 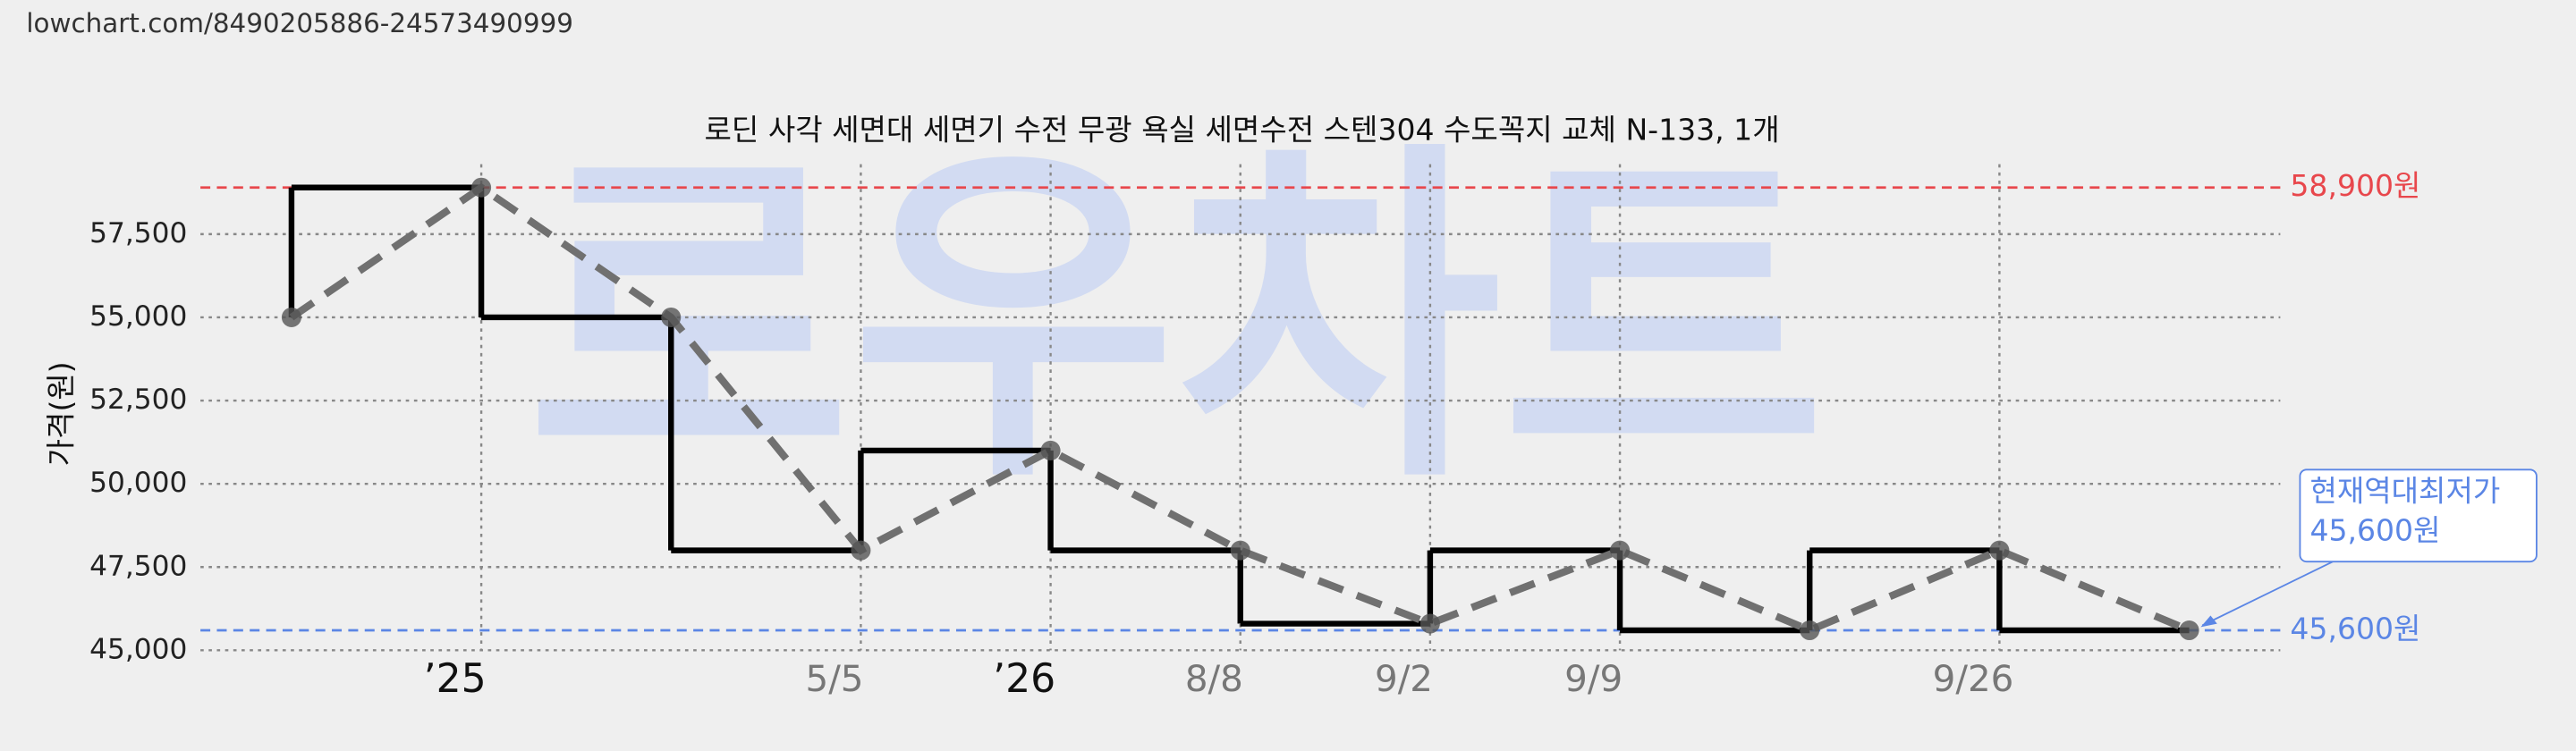 I want to click on x-tick-label: ’25, so click(x=455, y=679).